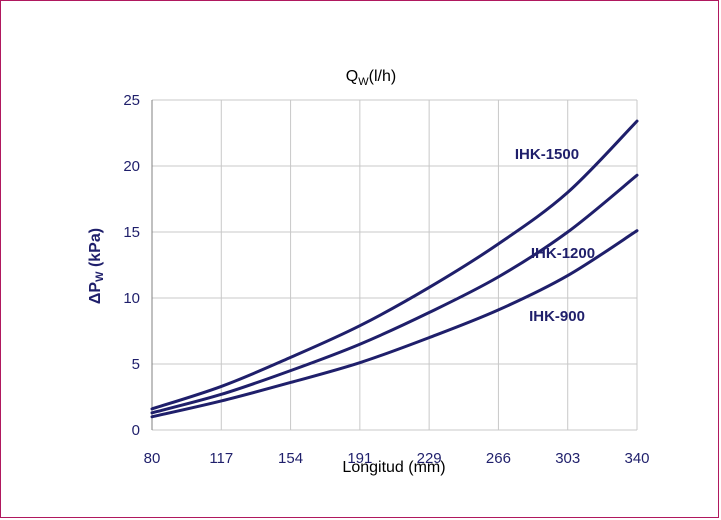 Image resolution: width=721 pixels, height=520 pixels. Describe the element at coordinates (371, 78) in the screenshot. I see `chart-title: QW(l/h)` at that location.